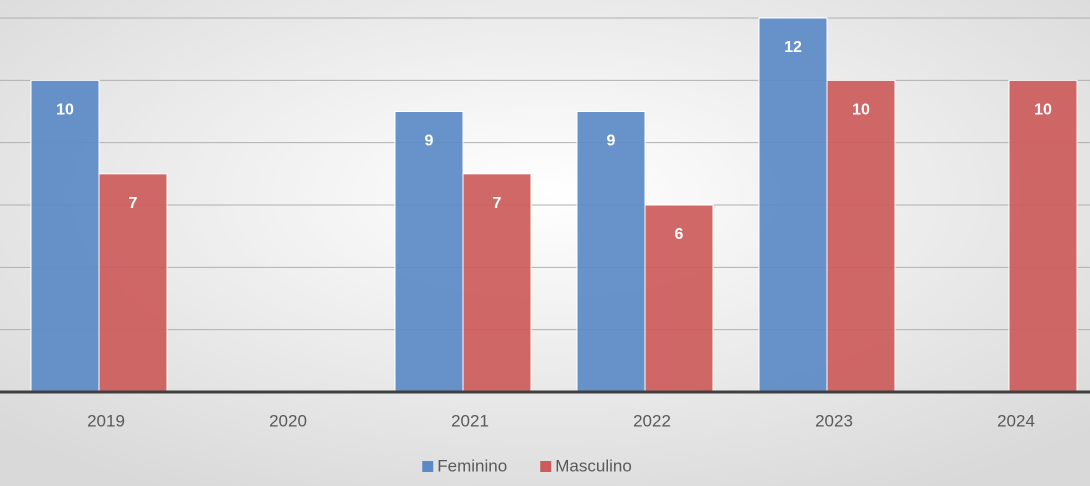 The width and height of the screenshot is (1090, 486). Describe the element at coordinates (793, 47) in the screenshot. I see `data-label: 12` at that location.